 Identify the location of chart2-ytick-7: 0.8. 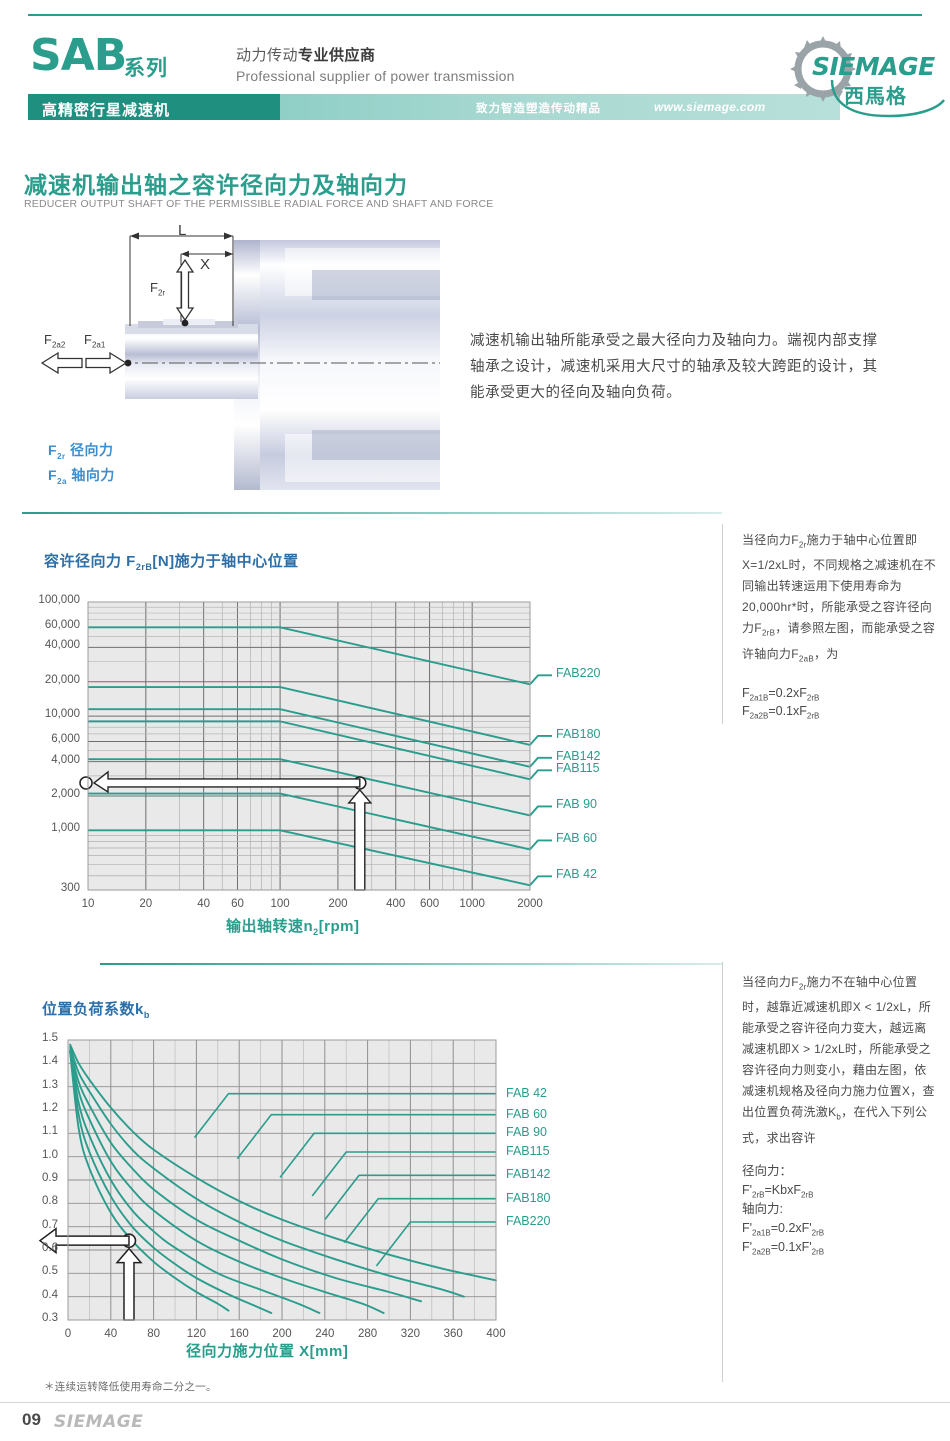
(50, 1201).